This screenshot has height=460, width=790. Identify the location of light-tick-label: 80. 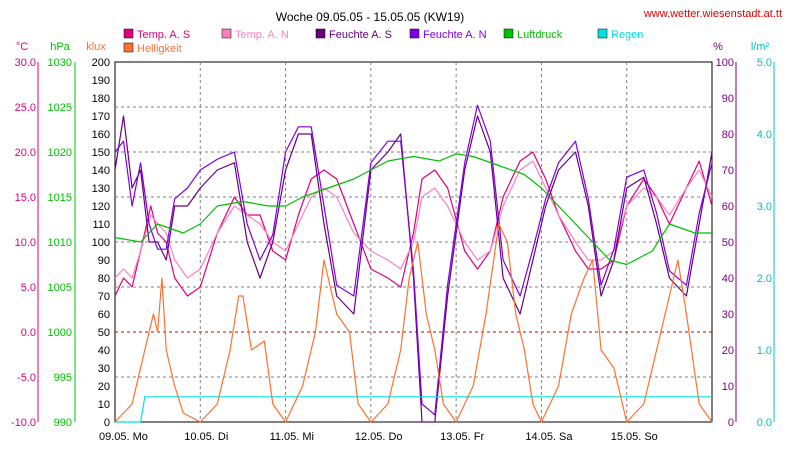
(104, 279).